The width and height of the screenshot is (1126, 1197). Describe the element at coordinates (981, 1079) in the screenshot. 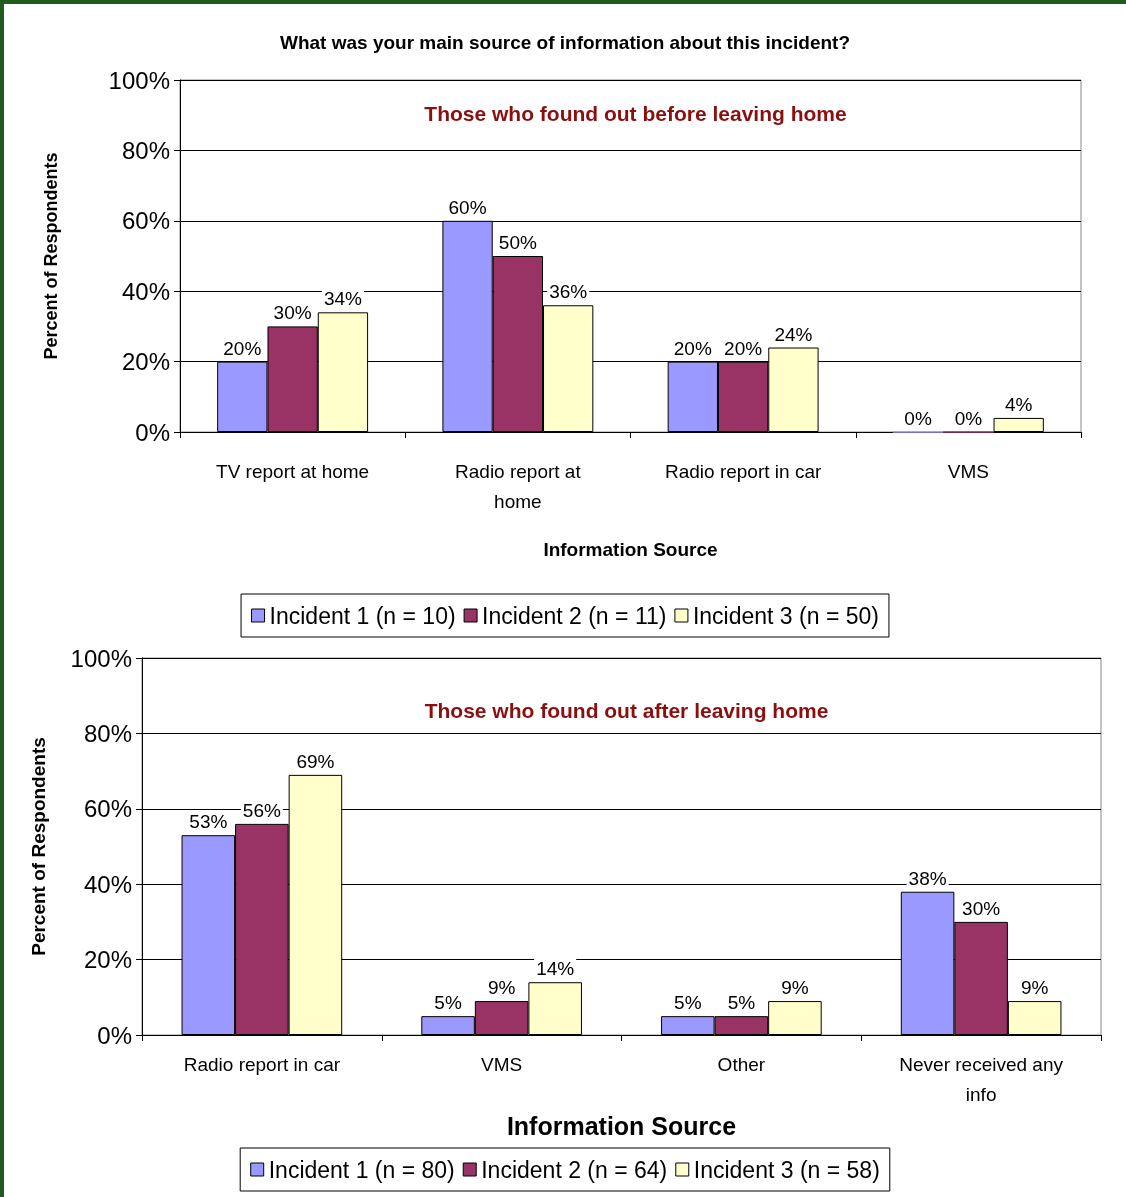

I see `x-tick-label: Never received any info` at that location.